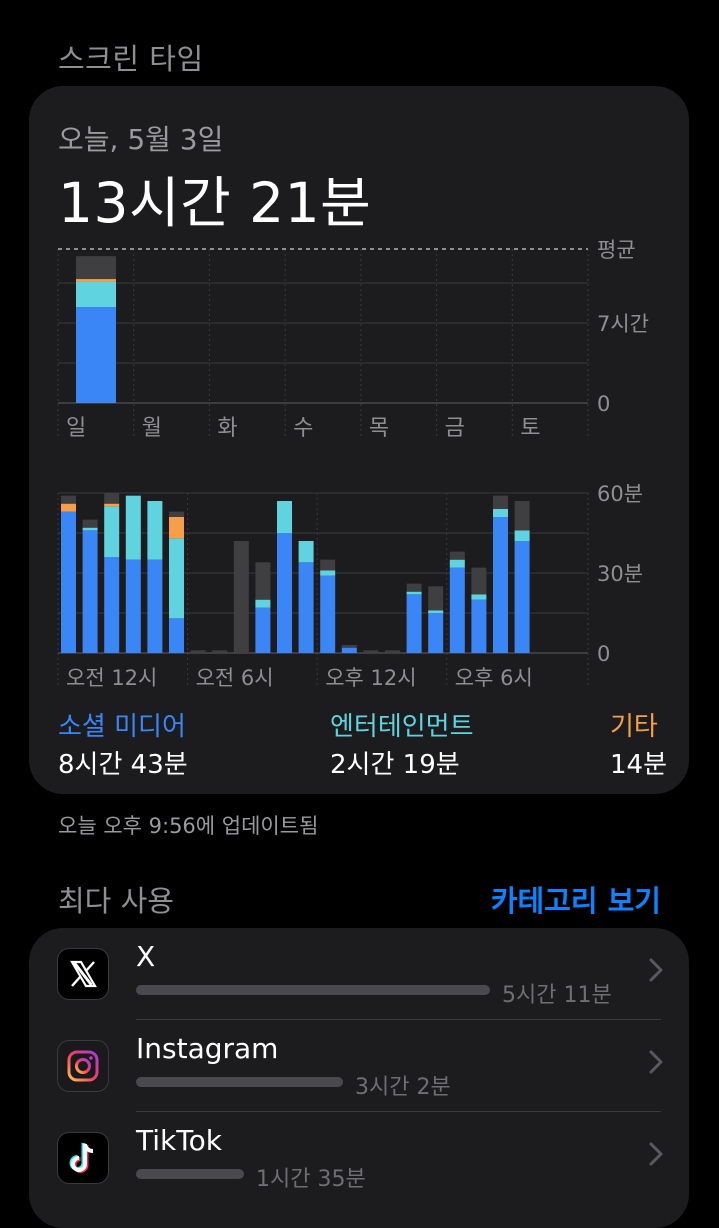  I want to click on category-other-label: 기타, so click(634, 727).